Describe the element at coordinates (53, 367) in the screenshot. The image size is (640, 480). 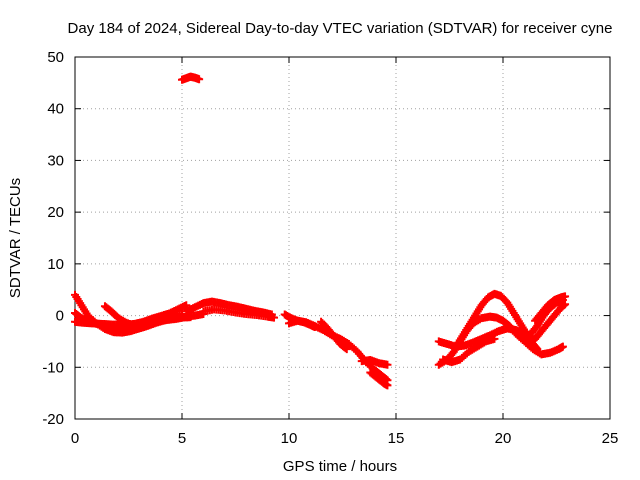
I see `y-tick-label-1: -10` at that location.